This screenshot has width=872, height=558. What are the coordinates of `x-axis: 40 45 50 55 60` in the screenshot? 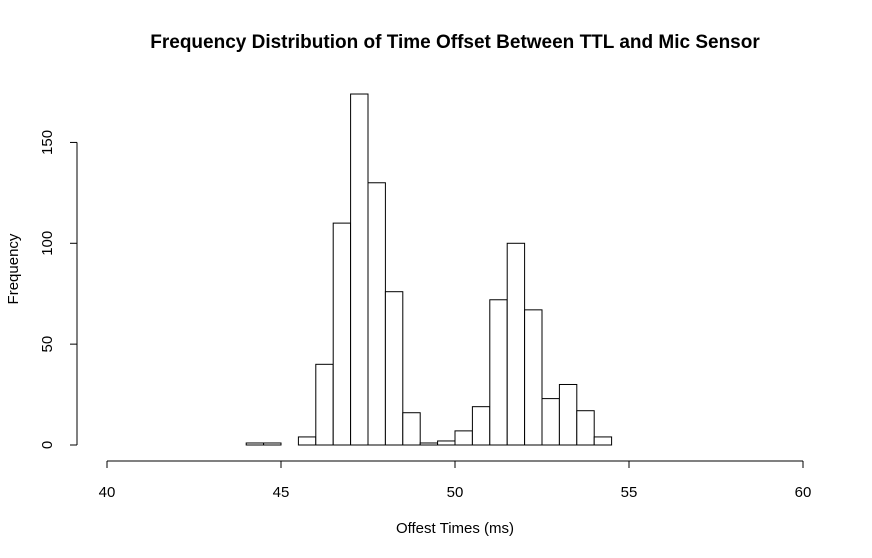 It's located at (455, 480).